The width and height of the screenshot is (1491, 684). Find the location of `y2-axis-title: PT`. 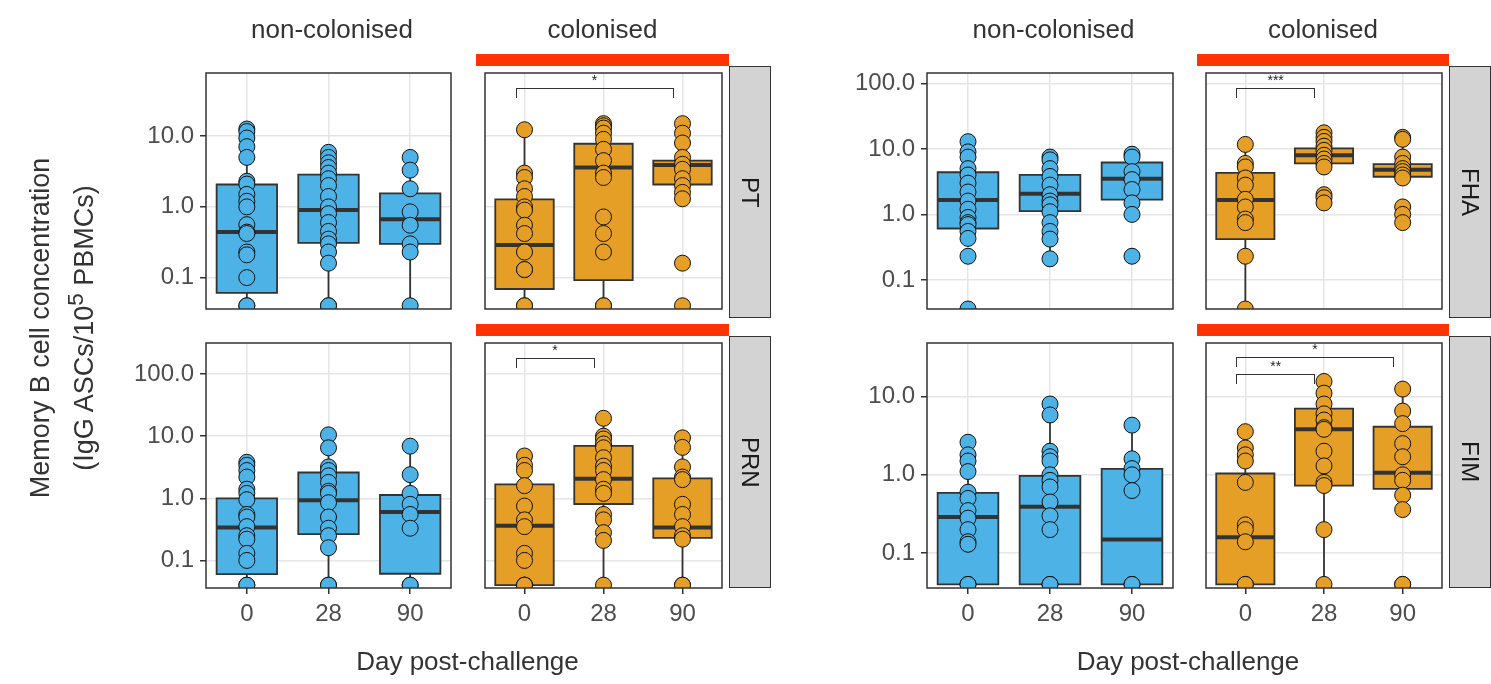

y2-axis-title: PT is located at coordinates (750, 192).